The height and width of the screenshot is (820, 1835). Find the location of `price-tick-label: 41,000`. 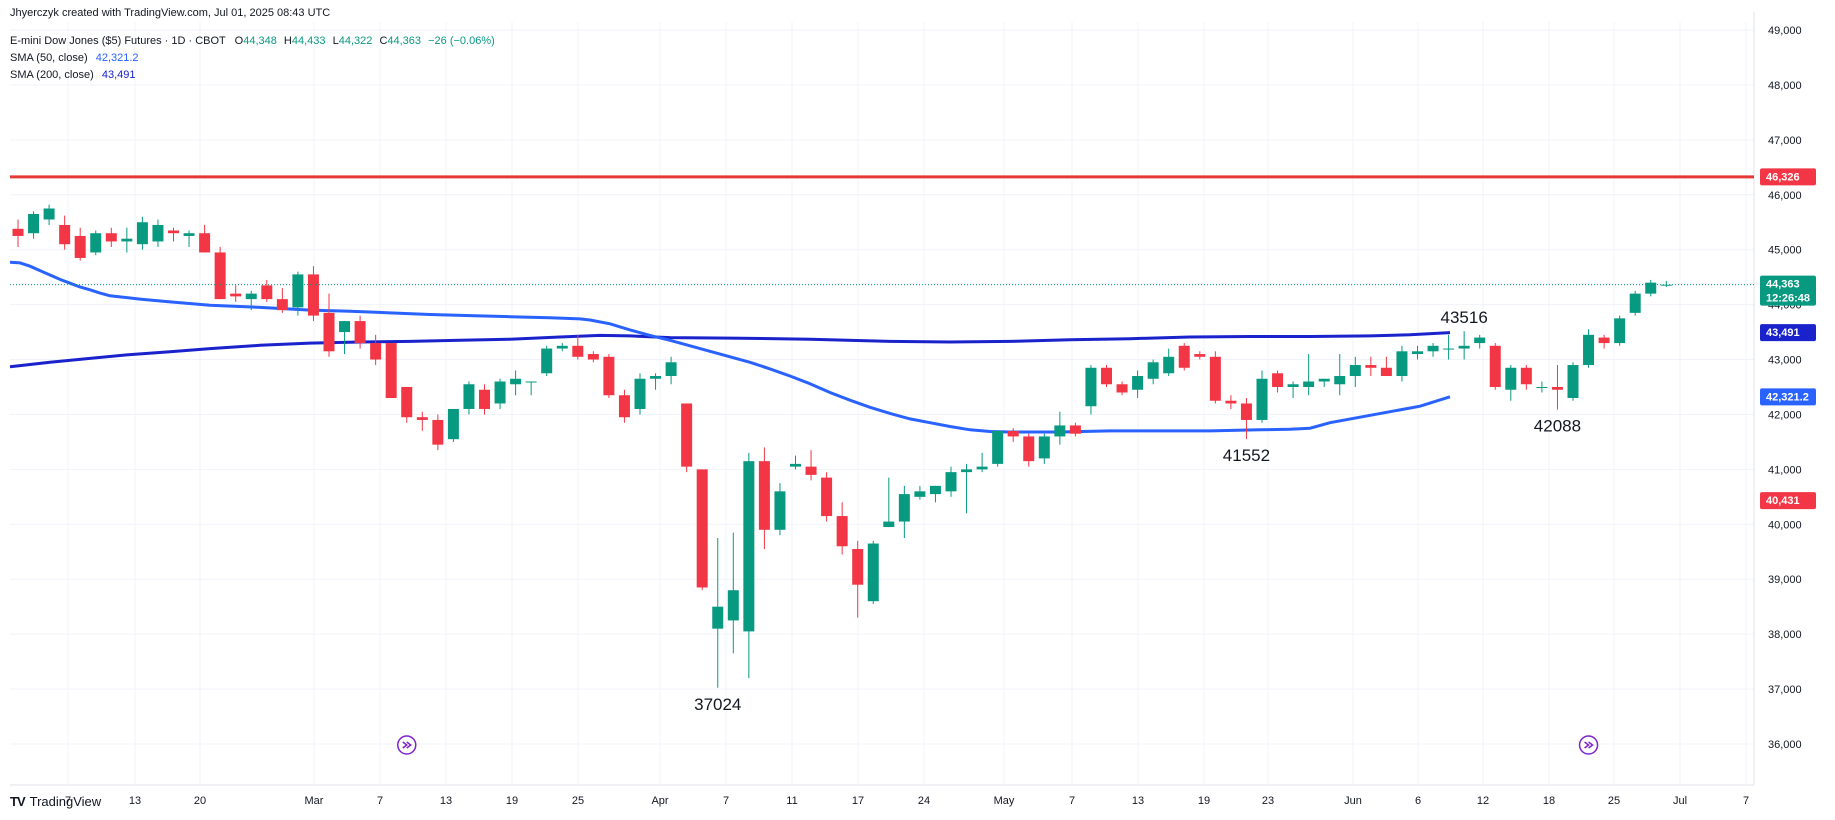

price-tick-label: 41,000 is located at coordinates (1785, 470).